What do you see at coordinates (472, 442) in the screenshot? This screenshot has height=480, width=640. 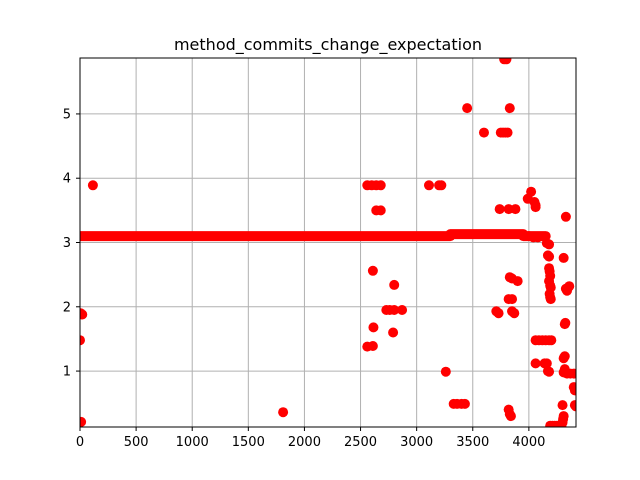 I see `x-tick-label: 3500` at bounding box center [472, 442].